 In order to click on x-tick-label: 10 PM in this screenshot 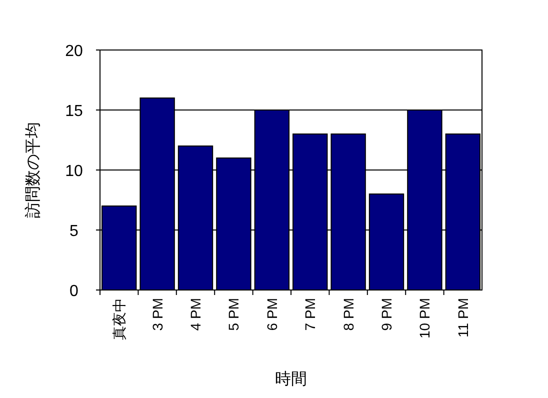, I will do `click(424, 318)`.